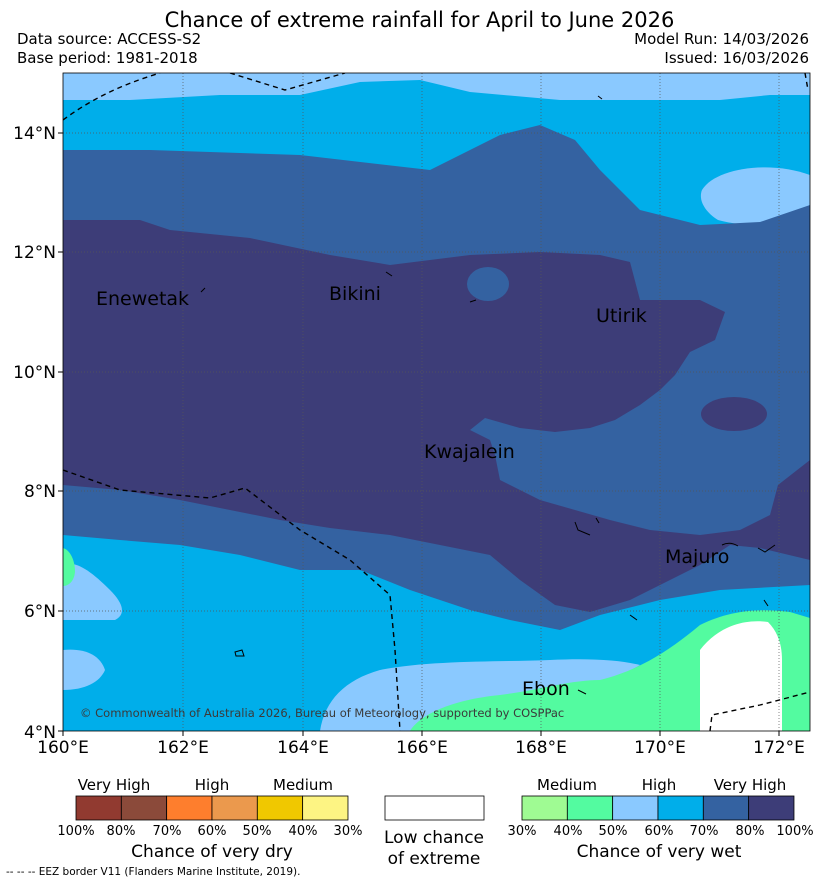 This screenshot has width=839, height=885. I want to click on lat-label-10n: 10°N, so click(34, 373).